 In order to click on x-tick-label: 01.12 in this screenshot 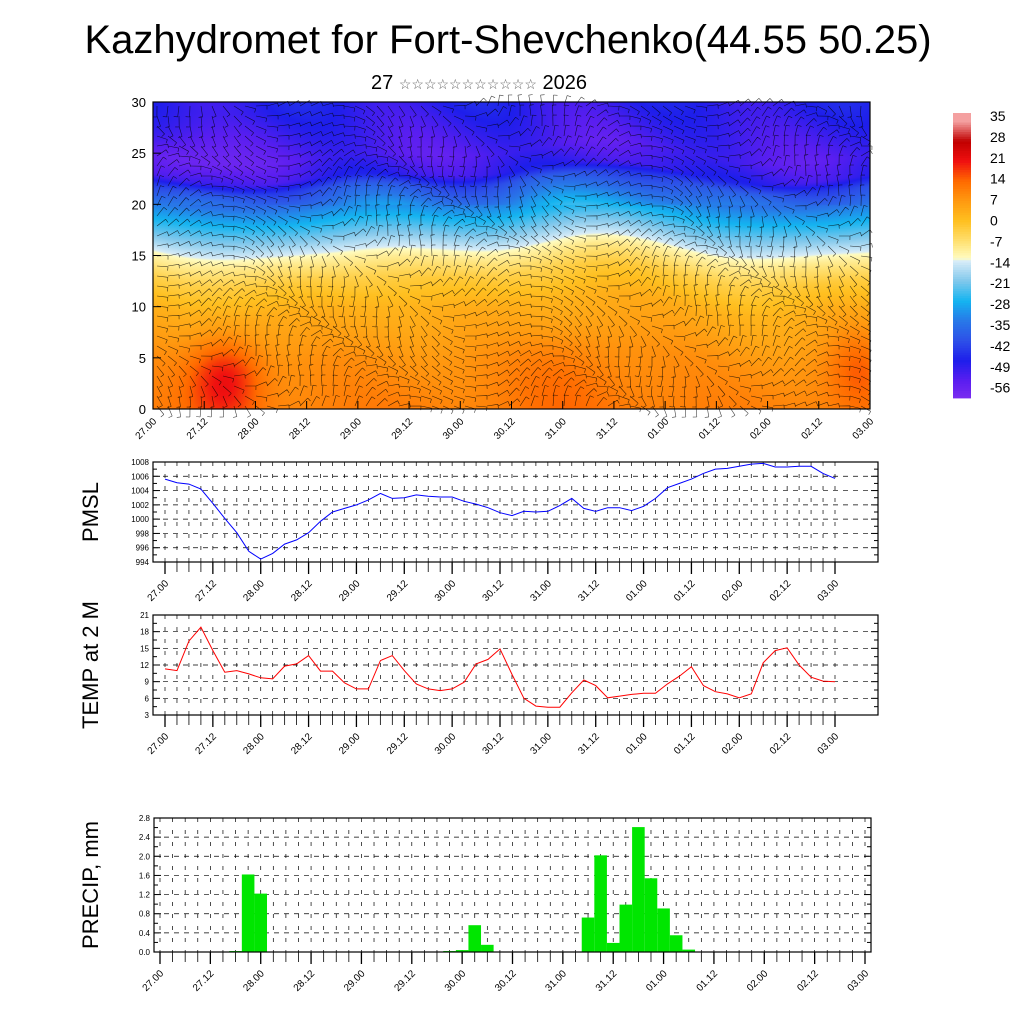, I will do `click(685, 744)`.